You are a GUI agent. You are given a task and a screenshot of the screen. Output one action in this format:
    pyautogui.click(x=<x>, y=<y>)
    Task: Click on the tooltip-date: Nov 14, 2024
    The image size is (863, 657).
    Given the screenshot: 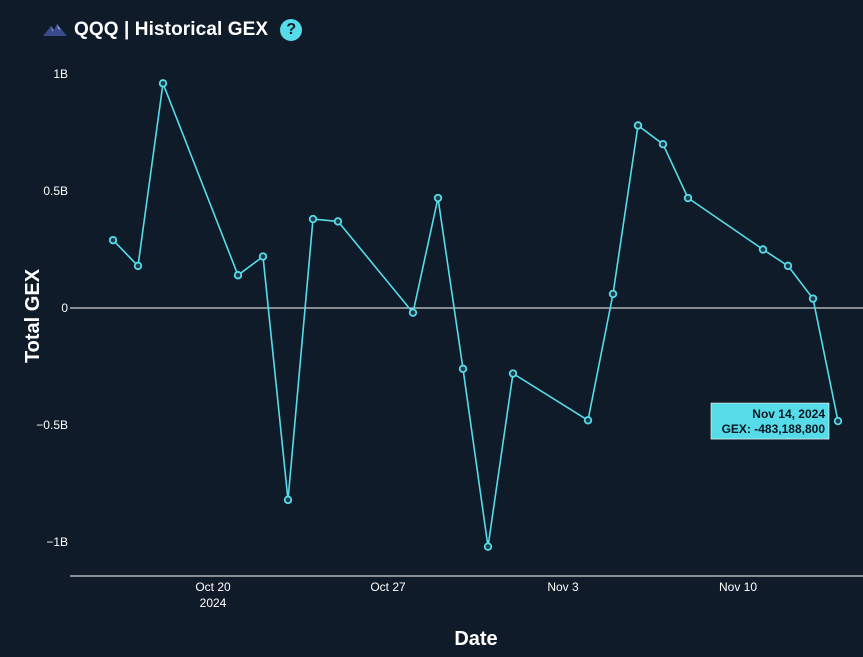 What is the action you would take?
    pyautogui.click(x=788, y=414)
    